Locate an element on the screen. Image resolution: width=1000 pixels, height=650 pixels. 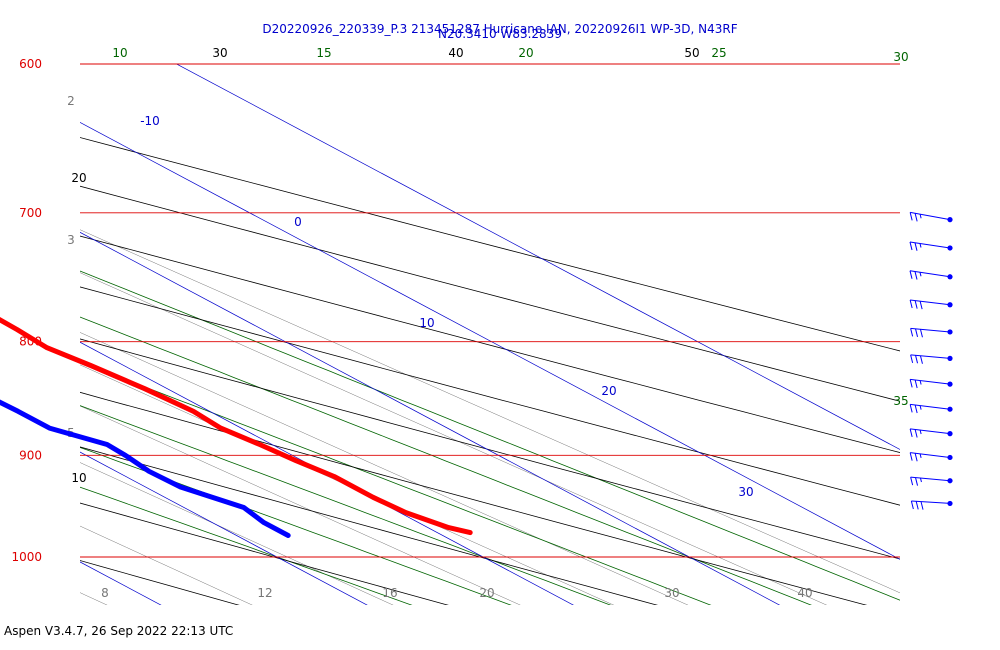
moist-adiabat-label: 10 is located at coordinates (119, 53).